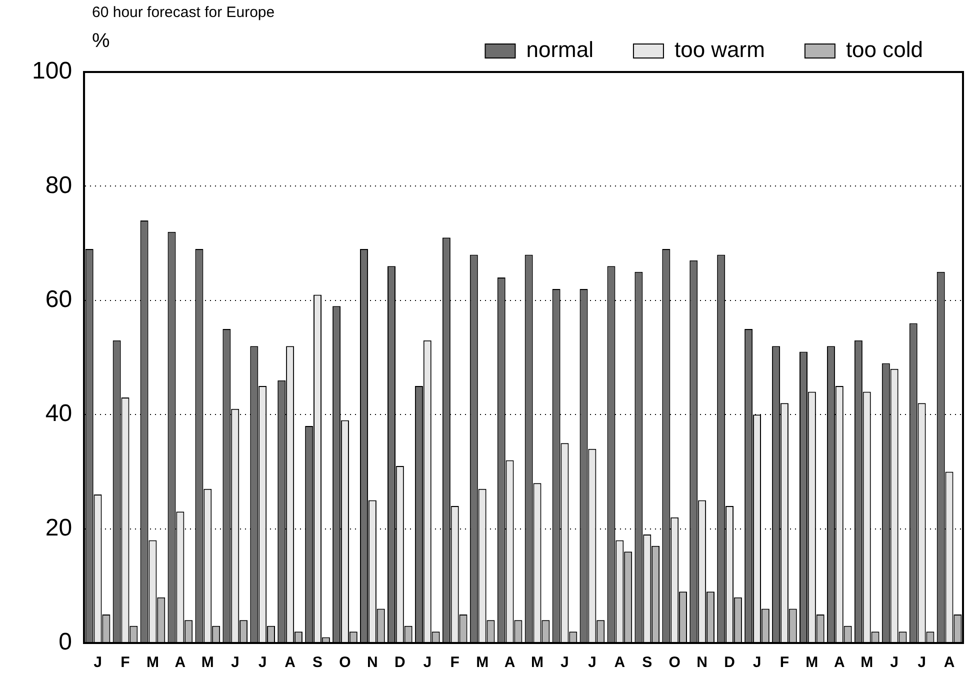 The width and height of the screenshot is (973, 685). What do you see at coordinates (65, 642) in the screenshot?
I see `y-tick-label: 0` at bounding box center [65, 642].